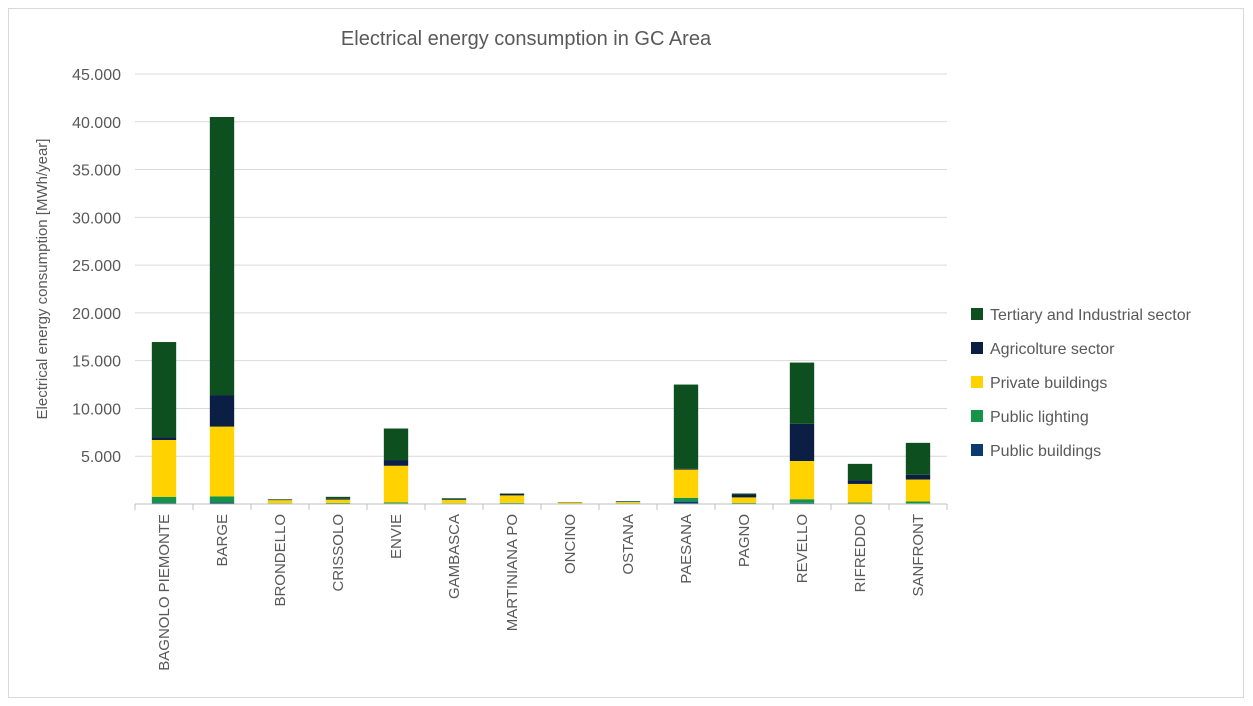 This screenshot has height=706, width=1253. I want to click on x-tick-label: PAESANA, so click(686, 549).